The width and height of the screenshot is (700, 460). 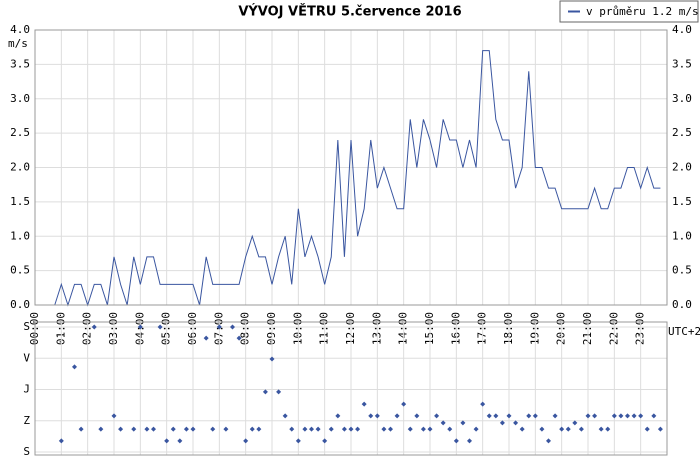 I want to click on y-tick-label: 0.0, so click(x=20, y=304).